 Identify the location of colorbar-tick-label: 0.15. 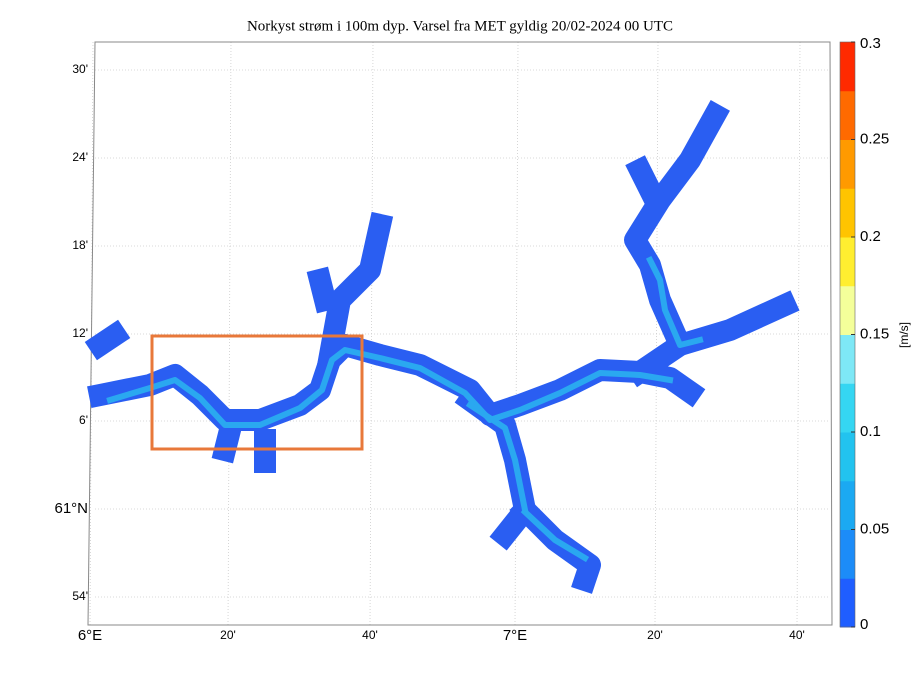
(874, 333).